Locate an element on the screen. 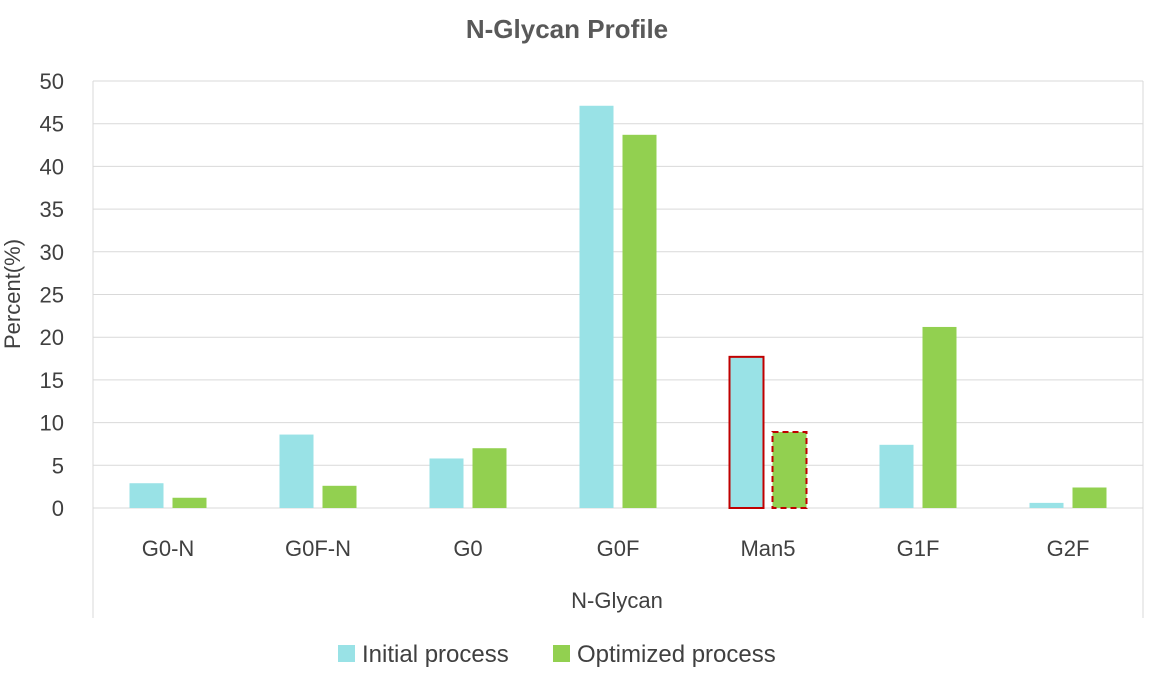  x-tick-G0-N: G0-N is located at coordinates (168, 548).